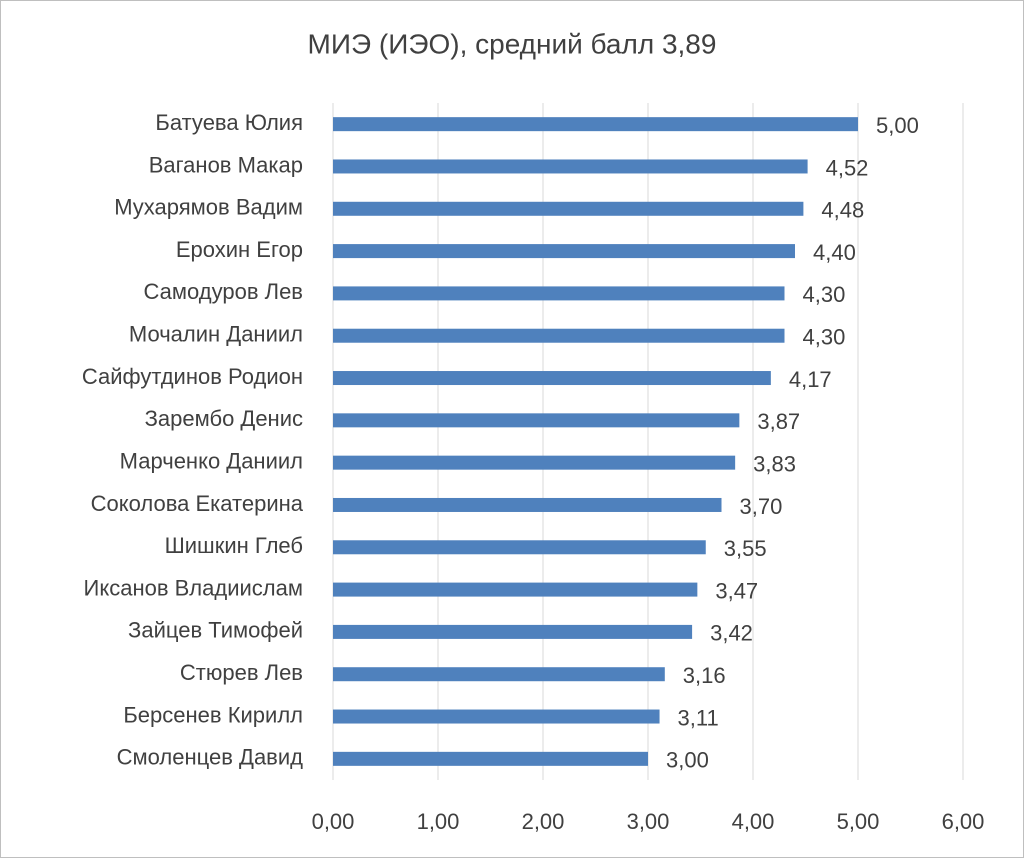 This screenshot has height=858, width=1024. What do you see at coordinates (753, 821) in the screenshot?
I see `x-tick-label: 4,00` at bounding box center [753, 821].